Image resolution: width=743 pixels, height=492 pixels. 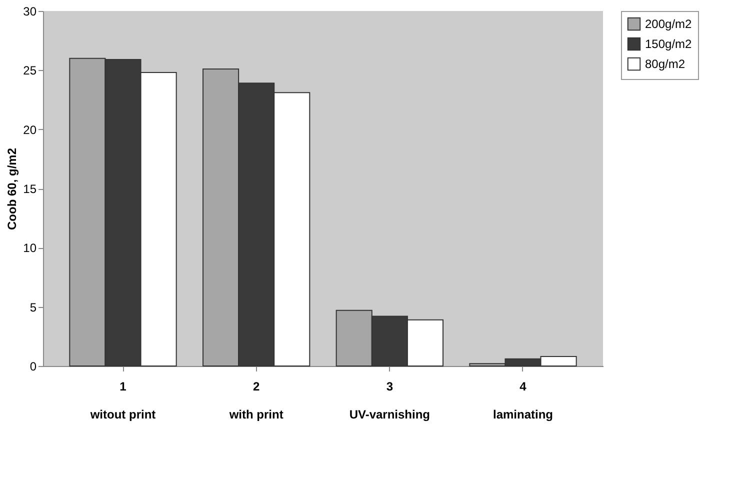 What do you see at coordinates (33, 367) in the screenshot?
I see `y-tick-label: 0` at bounding box center [33, 367].